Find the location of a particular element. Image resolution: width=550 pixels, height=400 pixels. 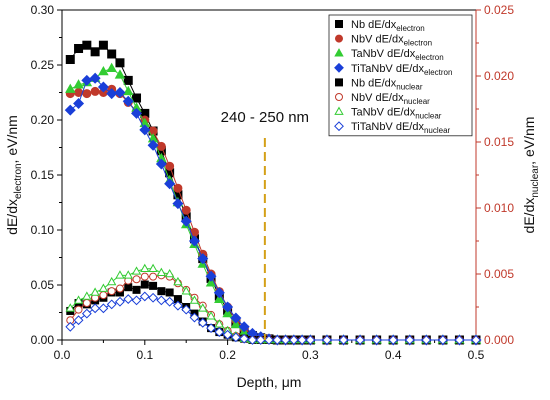

legend-entry: NbV dE/dxelectron is located at coordinates (391, 41).